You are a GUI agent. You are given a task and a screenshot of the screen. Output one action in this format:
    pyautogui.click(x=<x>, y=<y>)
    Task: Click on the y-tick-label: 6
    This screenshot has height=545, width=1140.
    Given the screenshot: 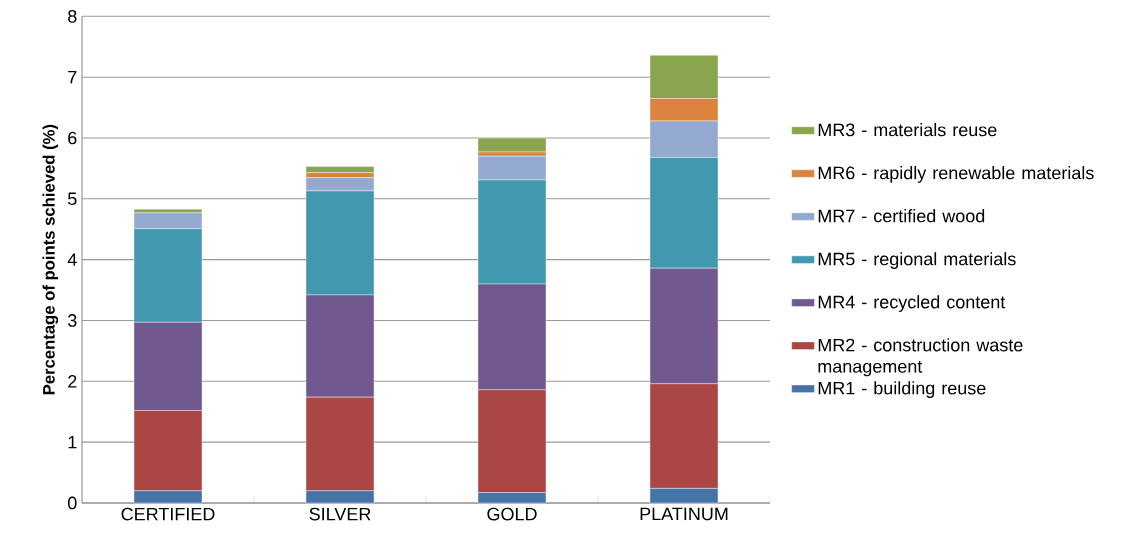 What is the action you would take?
    pyautogui.click(x=72, y=138)
    